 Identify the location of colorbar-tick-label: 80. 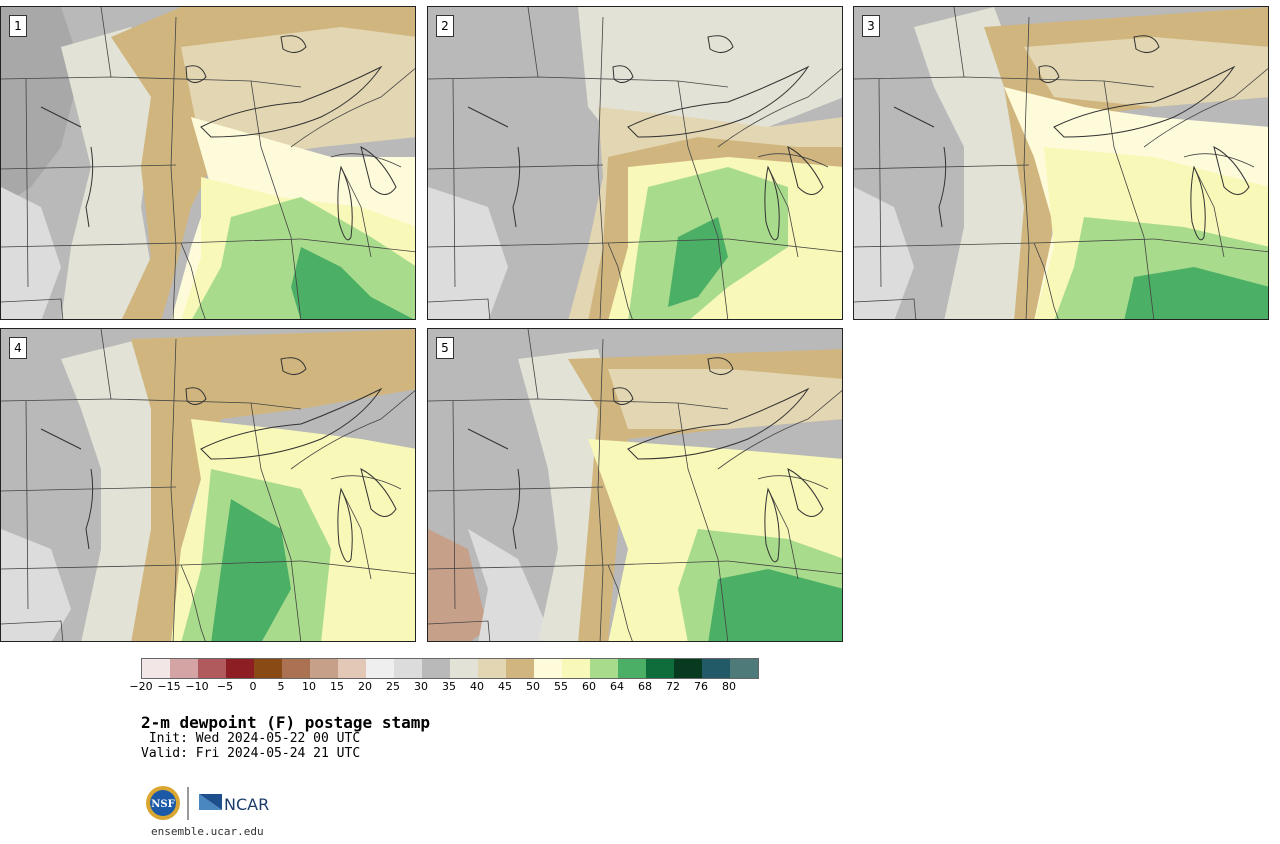
(729, 686).